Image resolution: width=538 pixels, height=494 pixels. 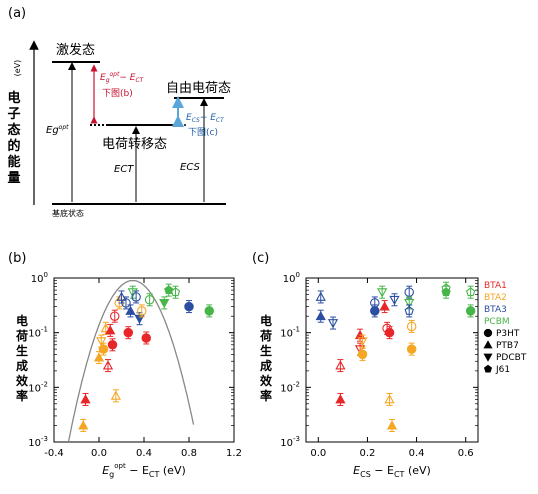 I want to click on eg-label: Egopt, so click(x=57, y=130).